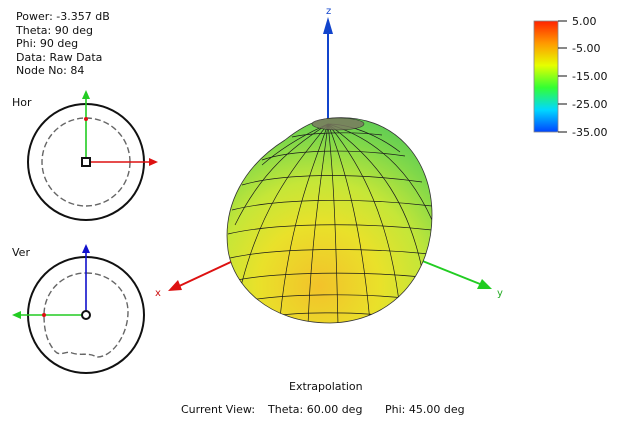 The image size is (617, 421). What do you see at coordinates (484, 284) in the screenshot?
I see `y-arrow-icon` at bounding box center [484, 284].